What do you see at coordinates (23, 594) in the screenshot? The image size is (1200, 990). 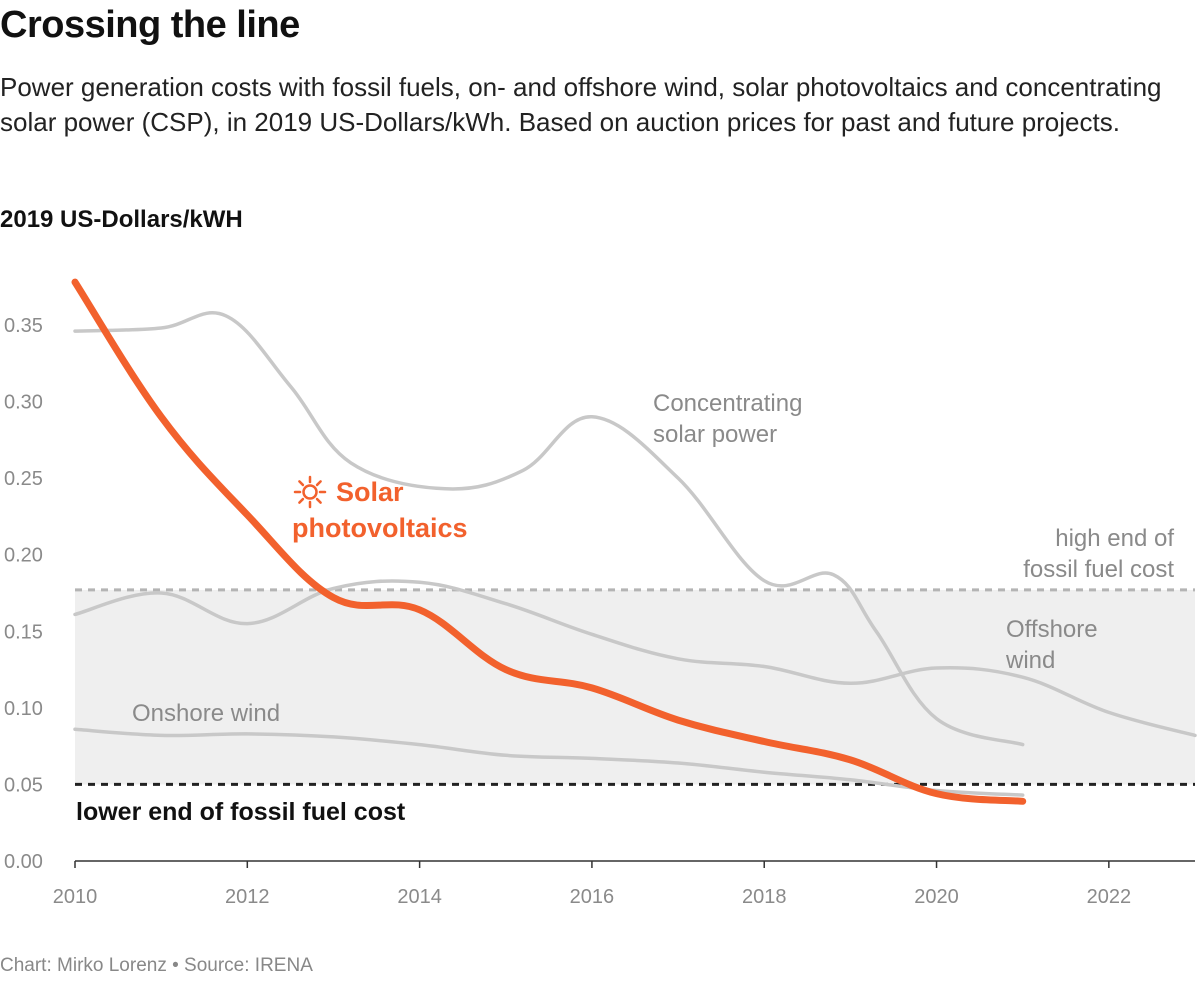 I see `y-axis-ticks: 0.00 0.05 0.10 0.15 0.20 0.25 0.30 0.35` at bounding box center [23, 594].